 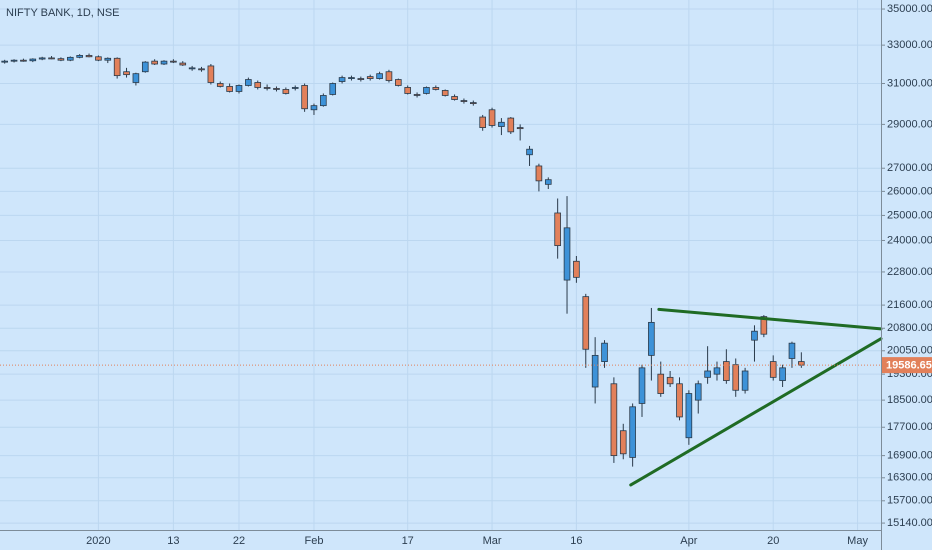 I want to click on x-tick-label: Mar, so click(x=492, y=541).